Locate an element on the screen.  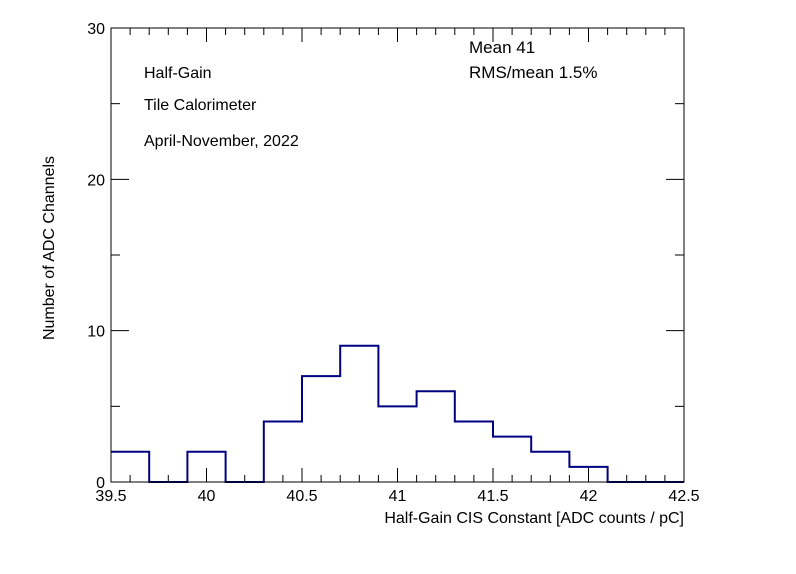
annotation-mean: Mean 41 is located at coordinates (502, 47).